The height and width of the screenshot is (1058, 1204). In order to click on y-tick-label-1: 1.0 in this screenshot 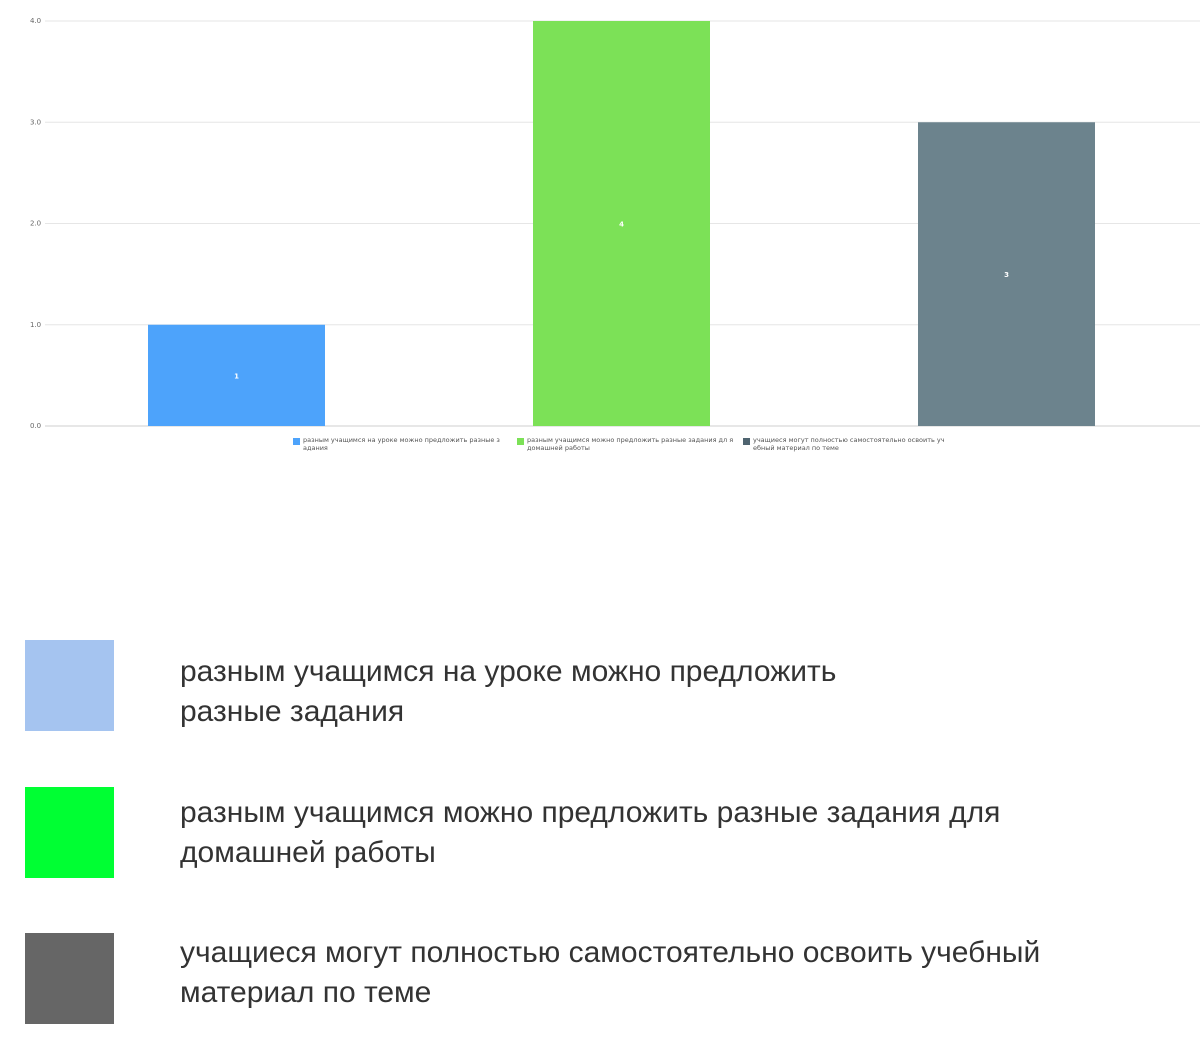, I will do `click(35, 325)`.